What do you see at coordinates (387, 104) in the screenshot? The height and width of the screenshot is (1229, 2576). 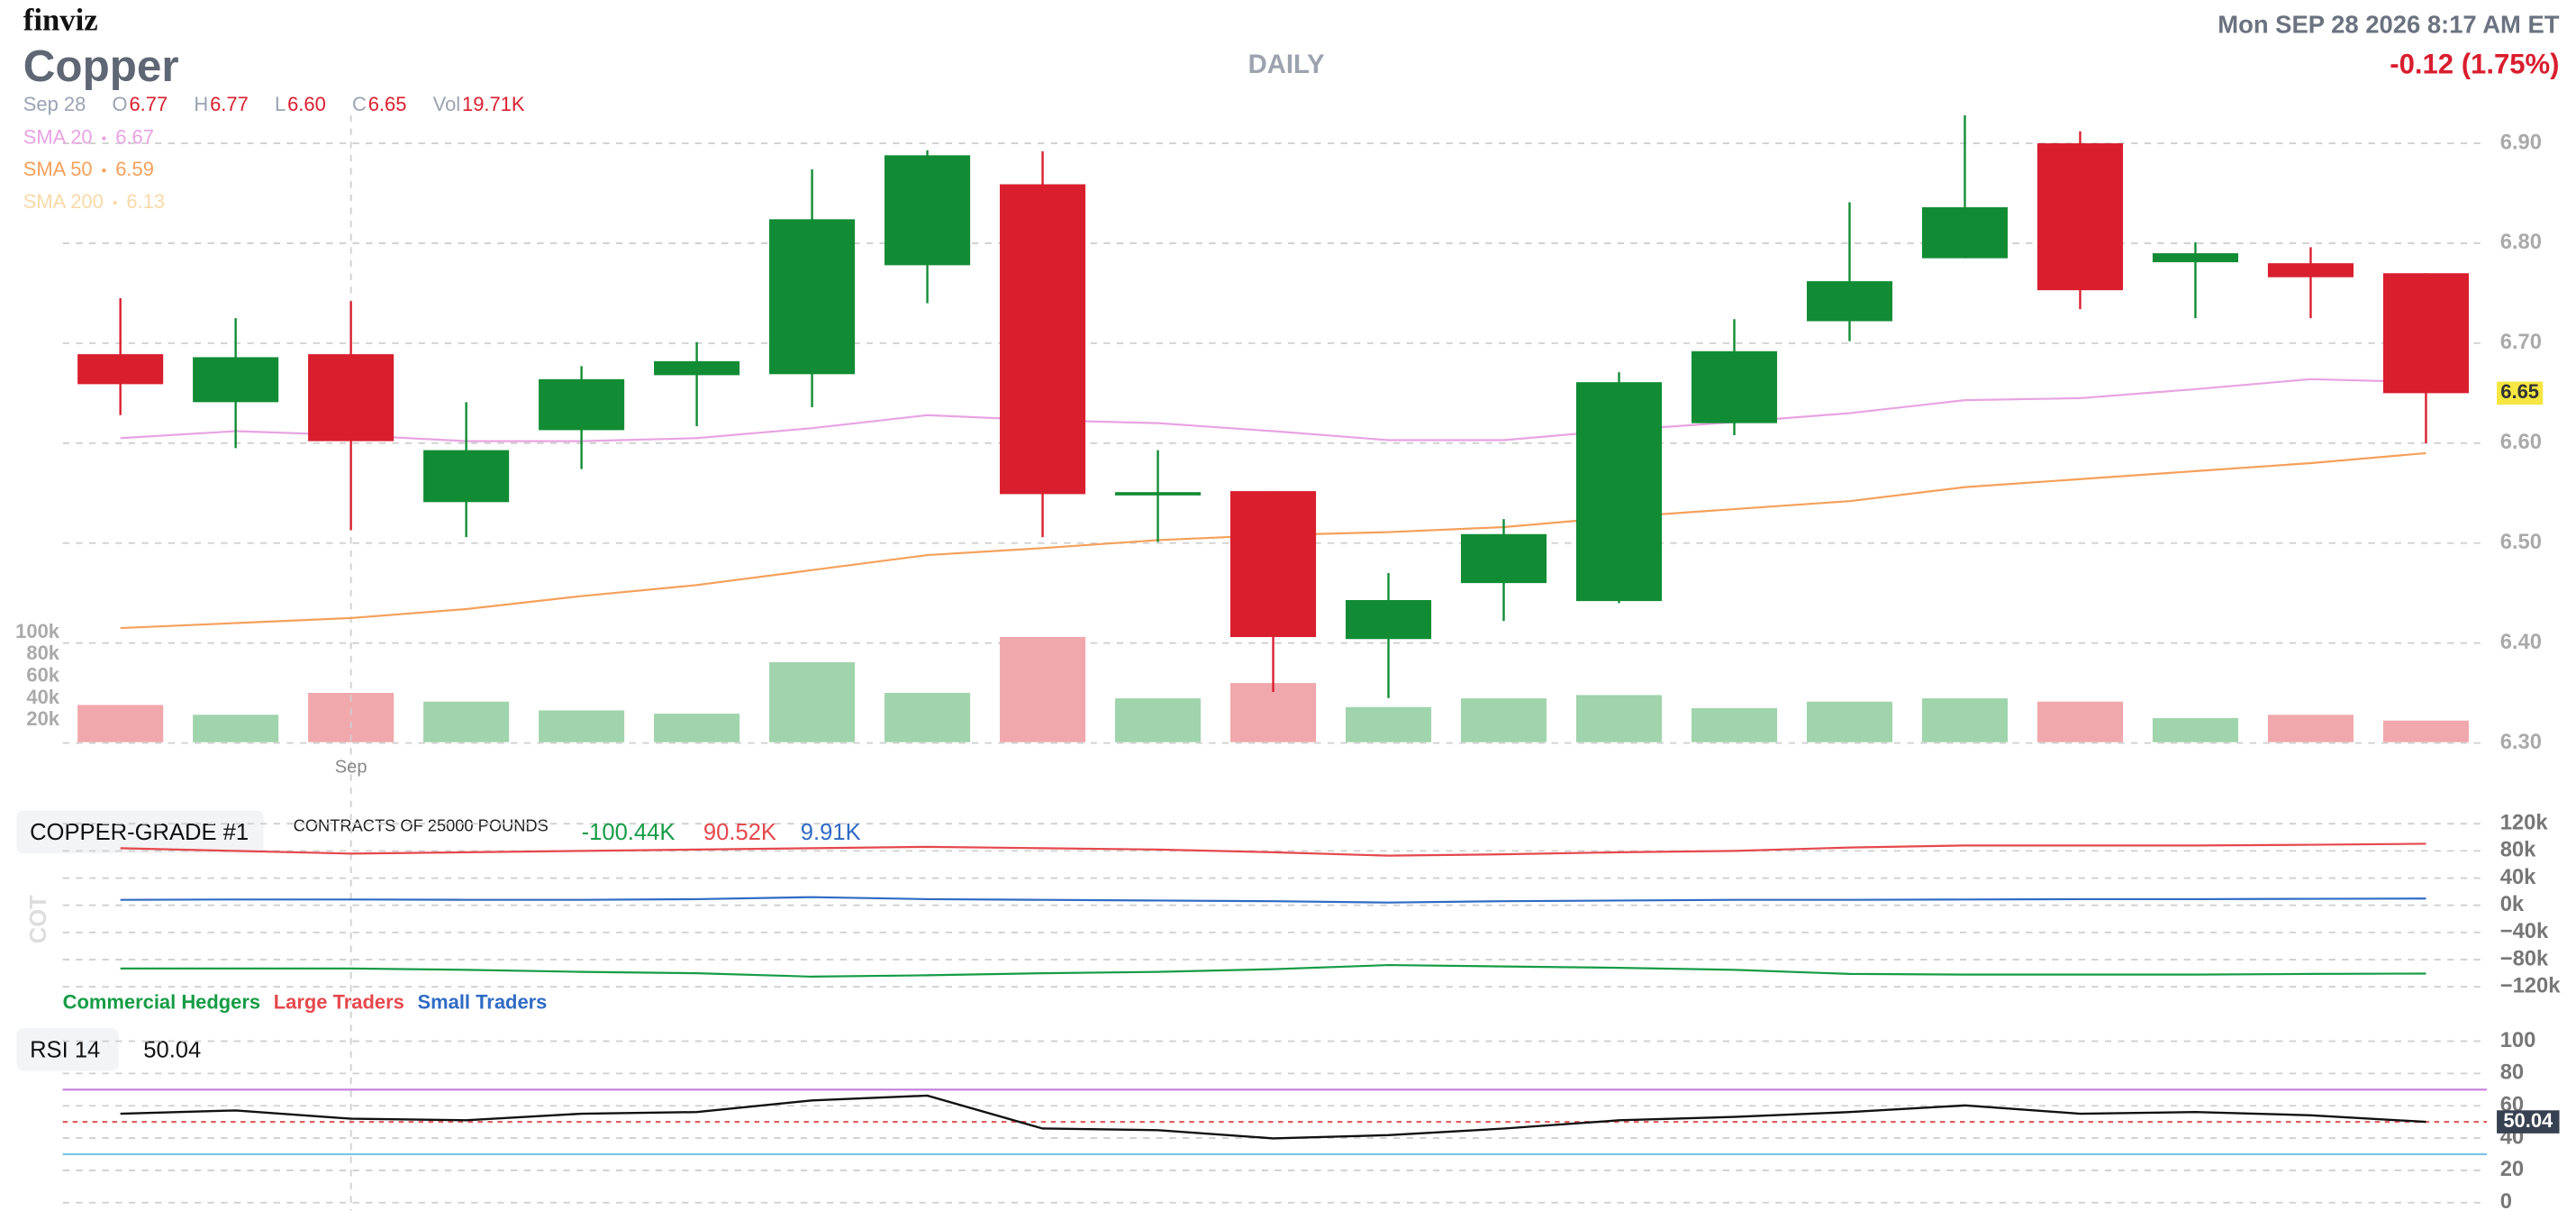 I see `ohlc-value: 6.65` at bounding box center [387, 104].